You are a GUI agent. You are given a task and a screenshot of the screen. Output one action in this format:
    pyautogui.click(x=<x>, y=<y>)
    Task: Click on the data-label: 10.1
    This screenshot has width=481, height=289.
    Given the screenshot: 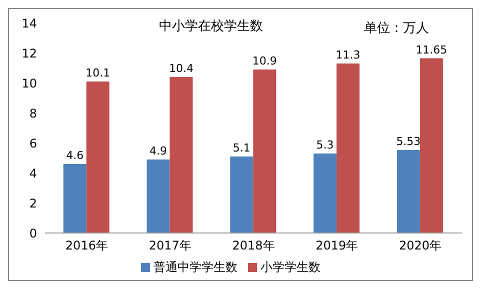 What is the action you would take?
    pyautogui.click(x=98, y=73)
    